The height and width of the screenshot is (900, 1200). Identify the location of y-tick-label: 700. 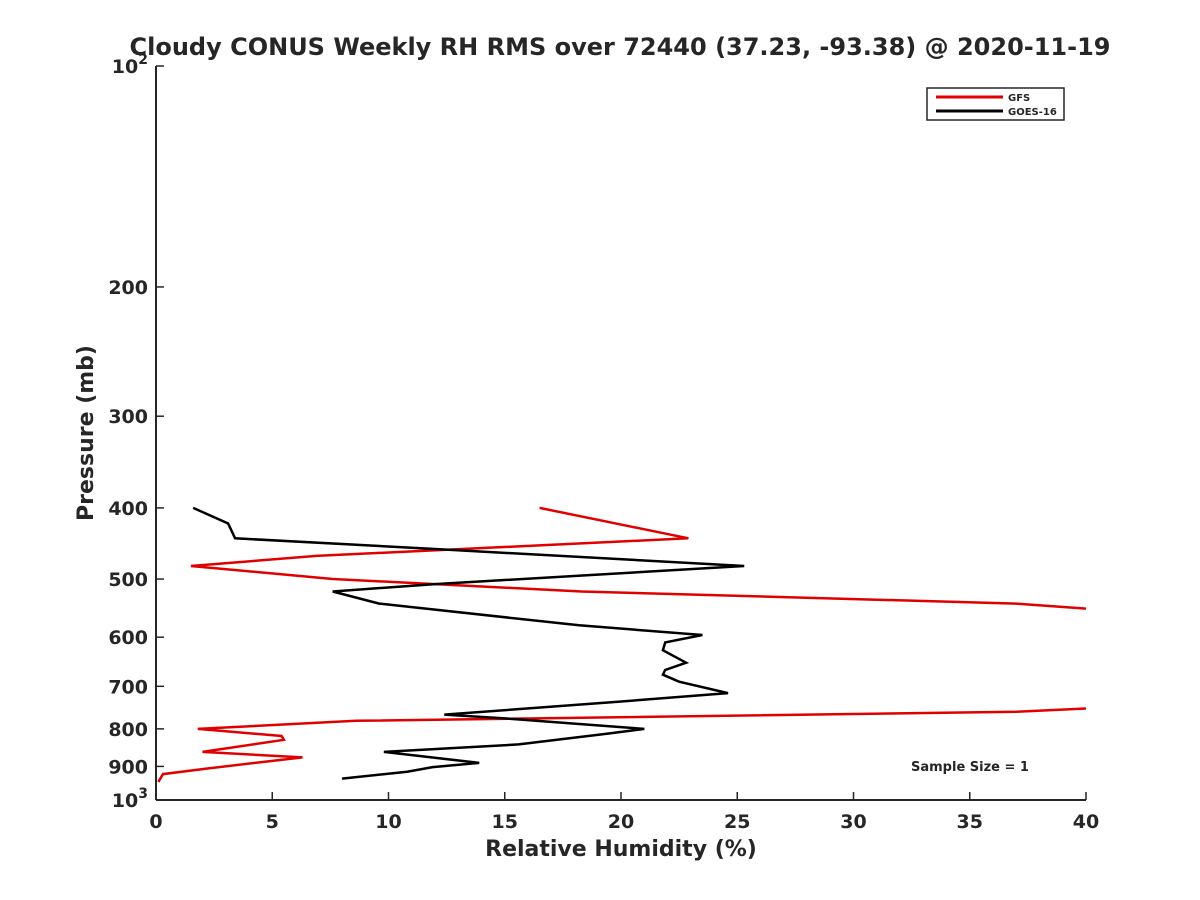
(128, 687).